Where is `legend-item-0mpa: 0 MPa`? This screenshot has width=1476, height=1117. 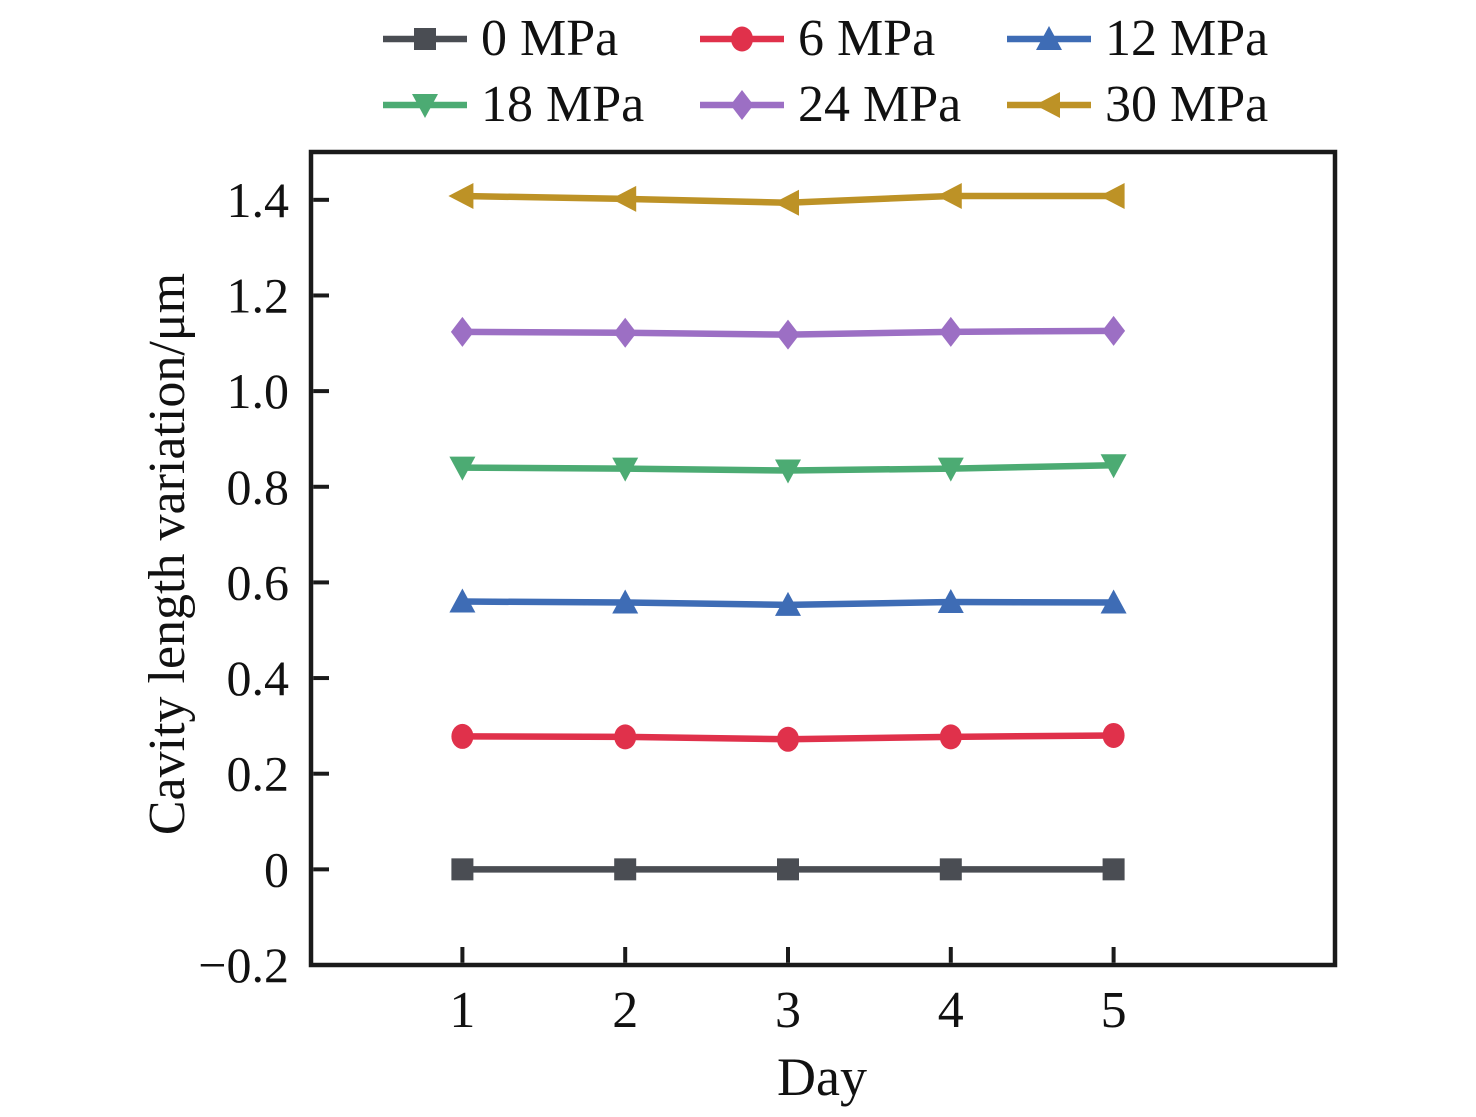
legend-item-0mpa: 0 MPa is located at coordinates (541, 39).